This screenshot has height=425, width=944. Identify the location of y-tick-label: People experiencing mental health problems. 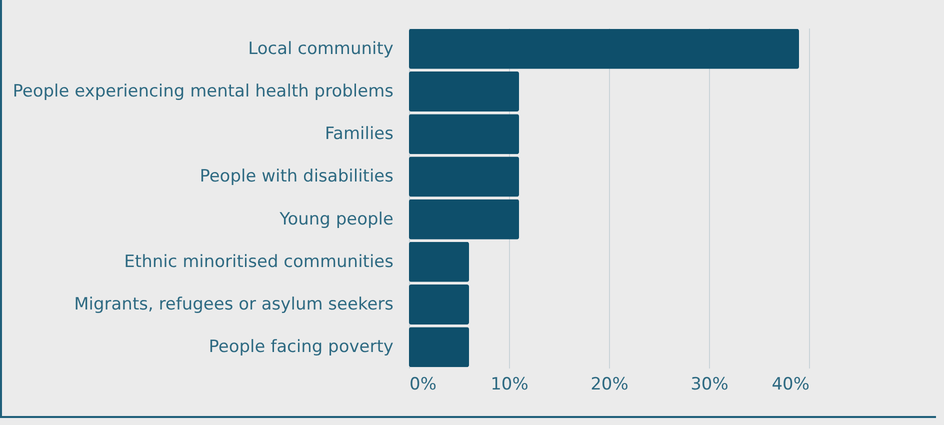
(203, 91).